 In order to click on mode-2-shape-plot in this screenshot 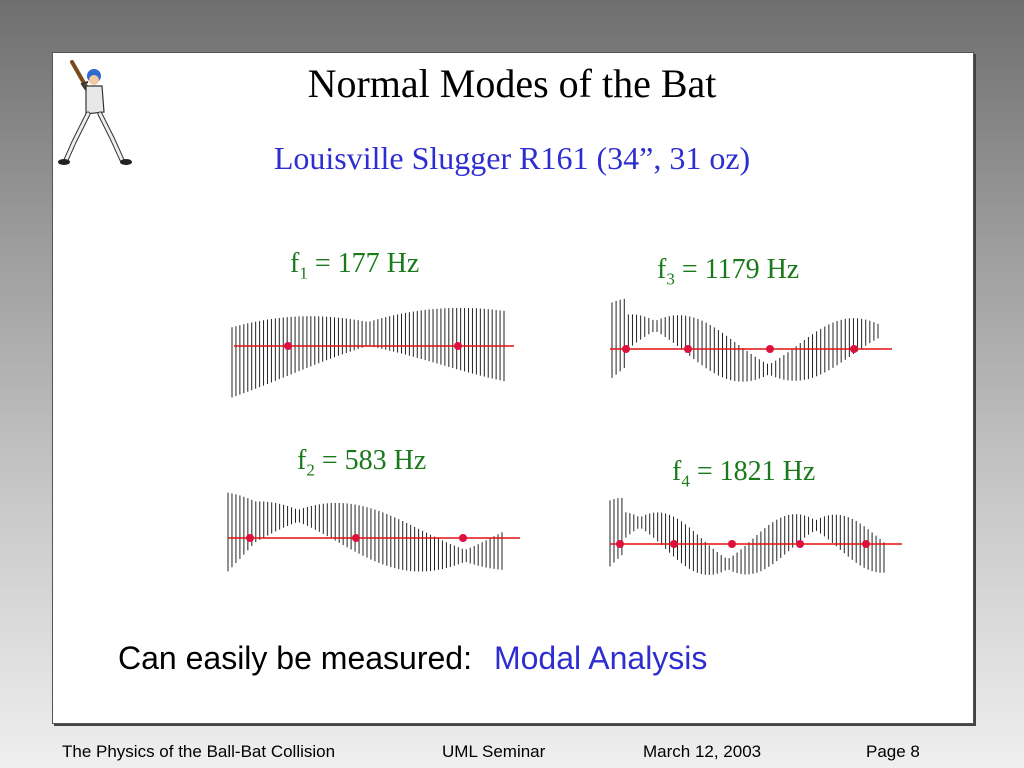, I will do `click(373, 532)`.